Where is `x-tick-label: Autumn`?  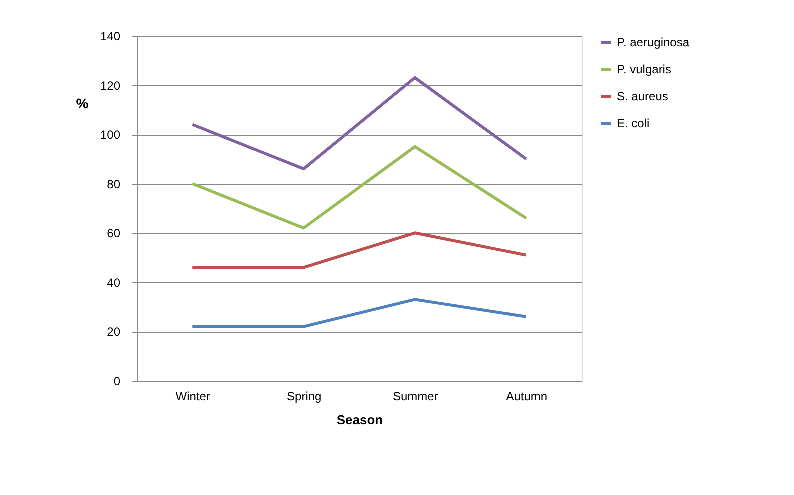
x-tick-label: Autumn is located at coordinates (527, 397).